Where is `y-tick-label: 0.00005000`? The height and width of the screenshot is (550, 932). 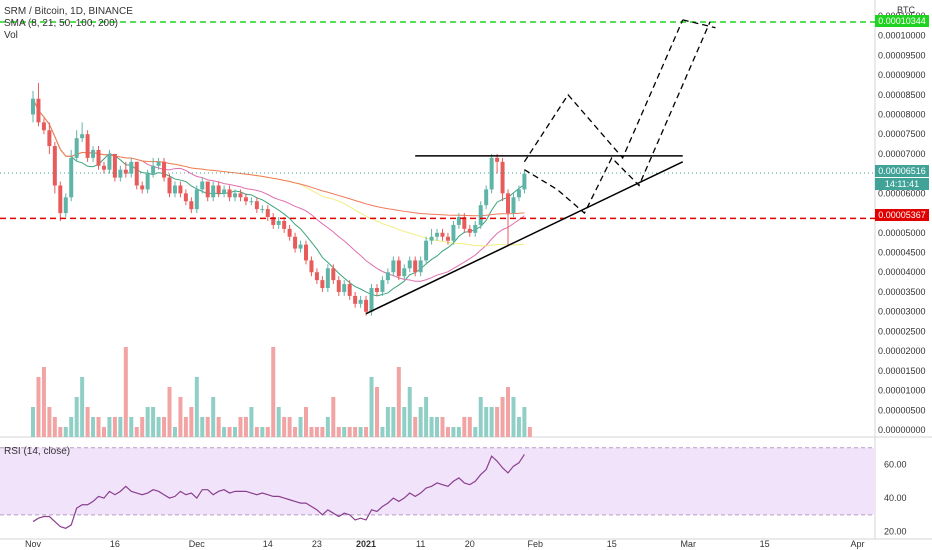 y-tick-label: 0.00005000 is located at coordinates (902, 233).